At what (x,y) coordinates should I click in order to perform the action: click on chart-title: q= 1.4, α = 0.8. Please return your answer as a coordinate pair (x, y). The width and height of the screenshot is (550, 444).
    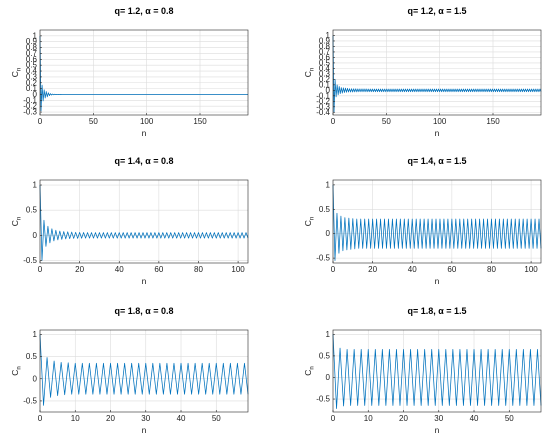
    Looking at the image, I should click on (143, 161).